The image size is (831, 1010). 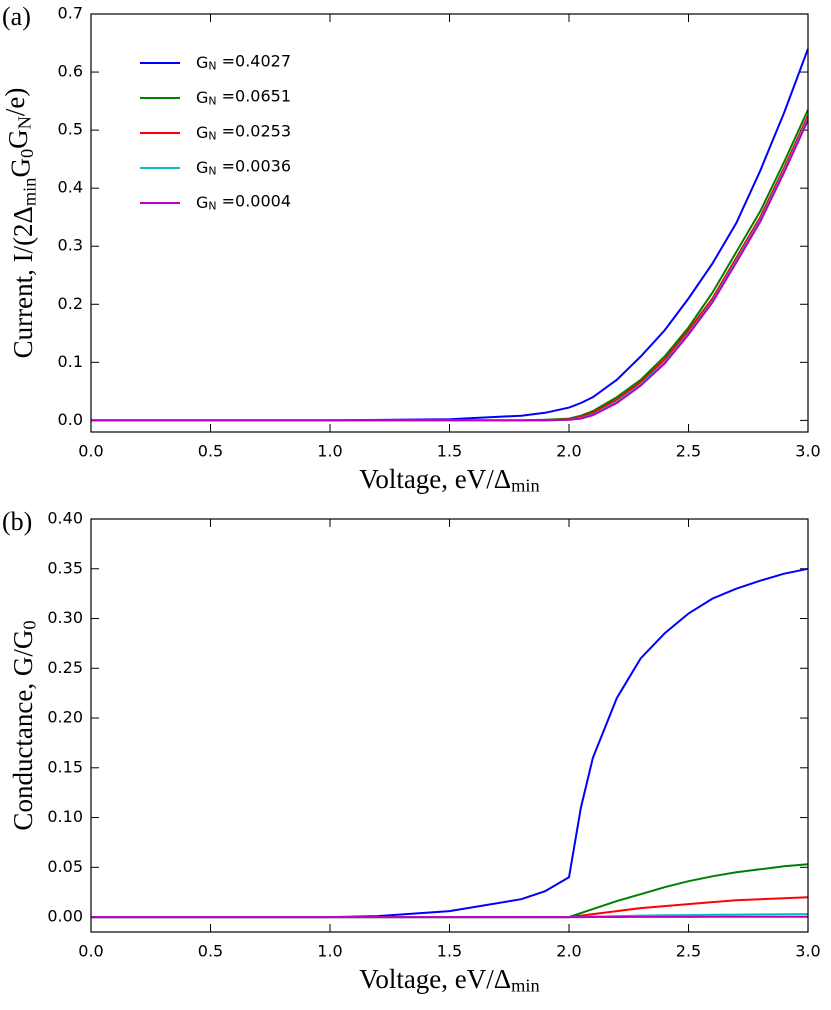 What do you see at coordinates (65, 667) in the screenshot?
I see `y-tick-label: 0.25` at bounding box center [65, 667].